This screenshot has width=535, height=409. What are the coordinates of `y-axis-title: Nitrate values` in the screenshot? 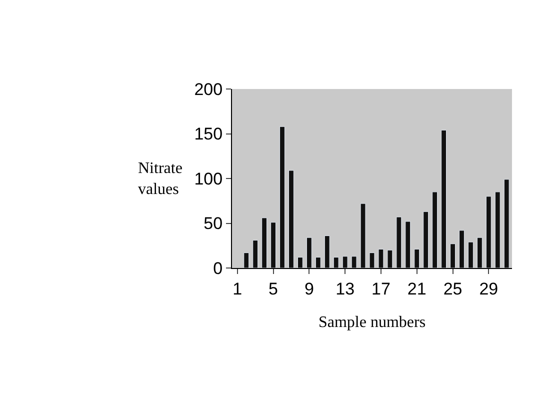 It's located at (160, 179).